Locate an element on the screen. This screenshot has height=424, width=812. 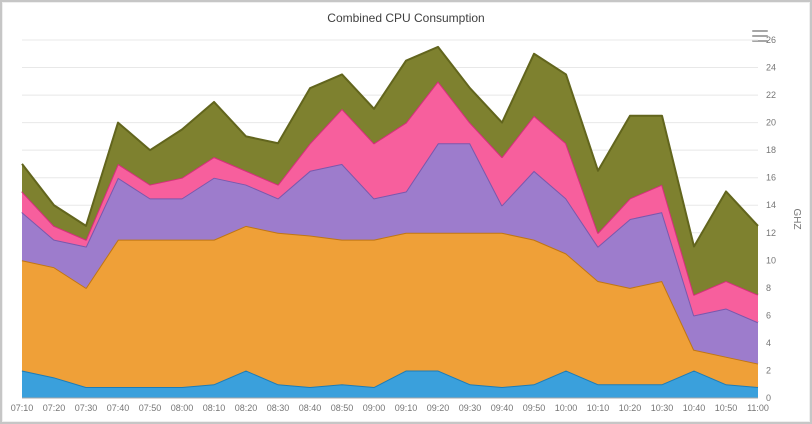
x-axis-tick-label: 08:10 is located at coordinates (214, 408).